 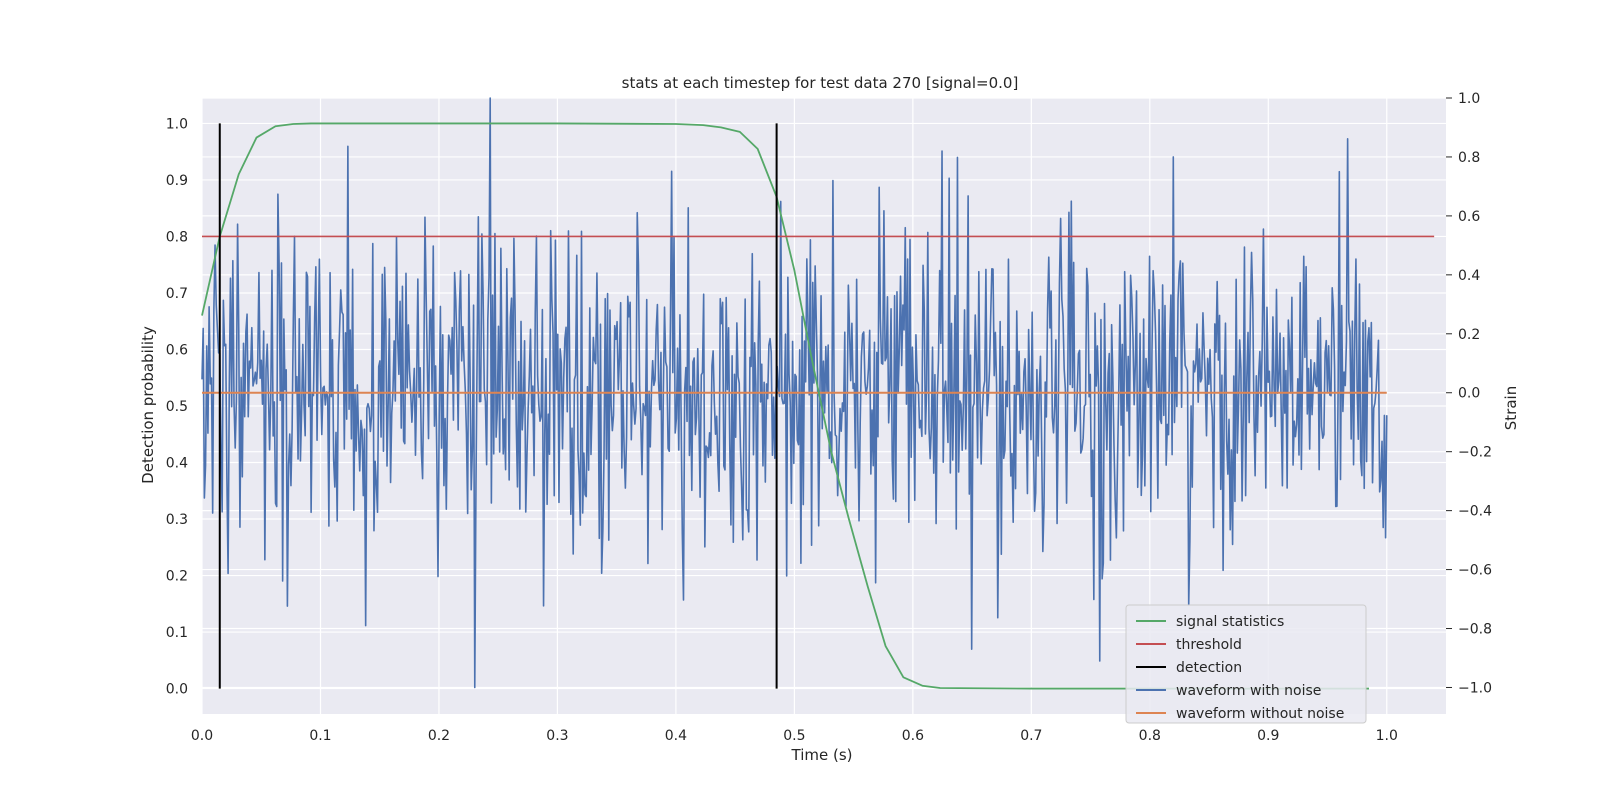 What do you see at coordinates (1209, 645) in the screenshot?
I see `legend-label: threshold` at bounding box center [1209, 645].